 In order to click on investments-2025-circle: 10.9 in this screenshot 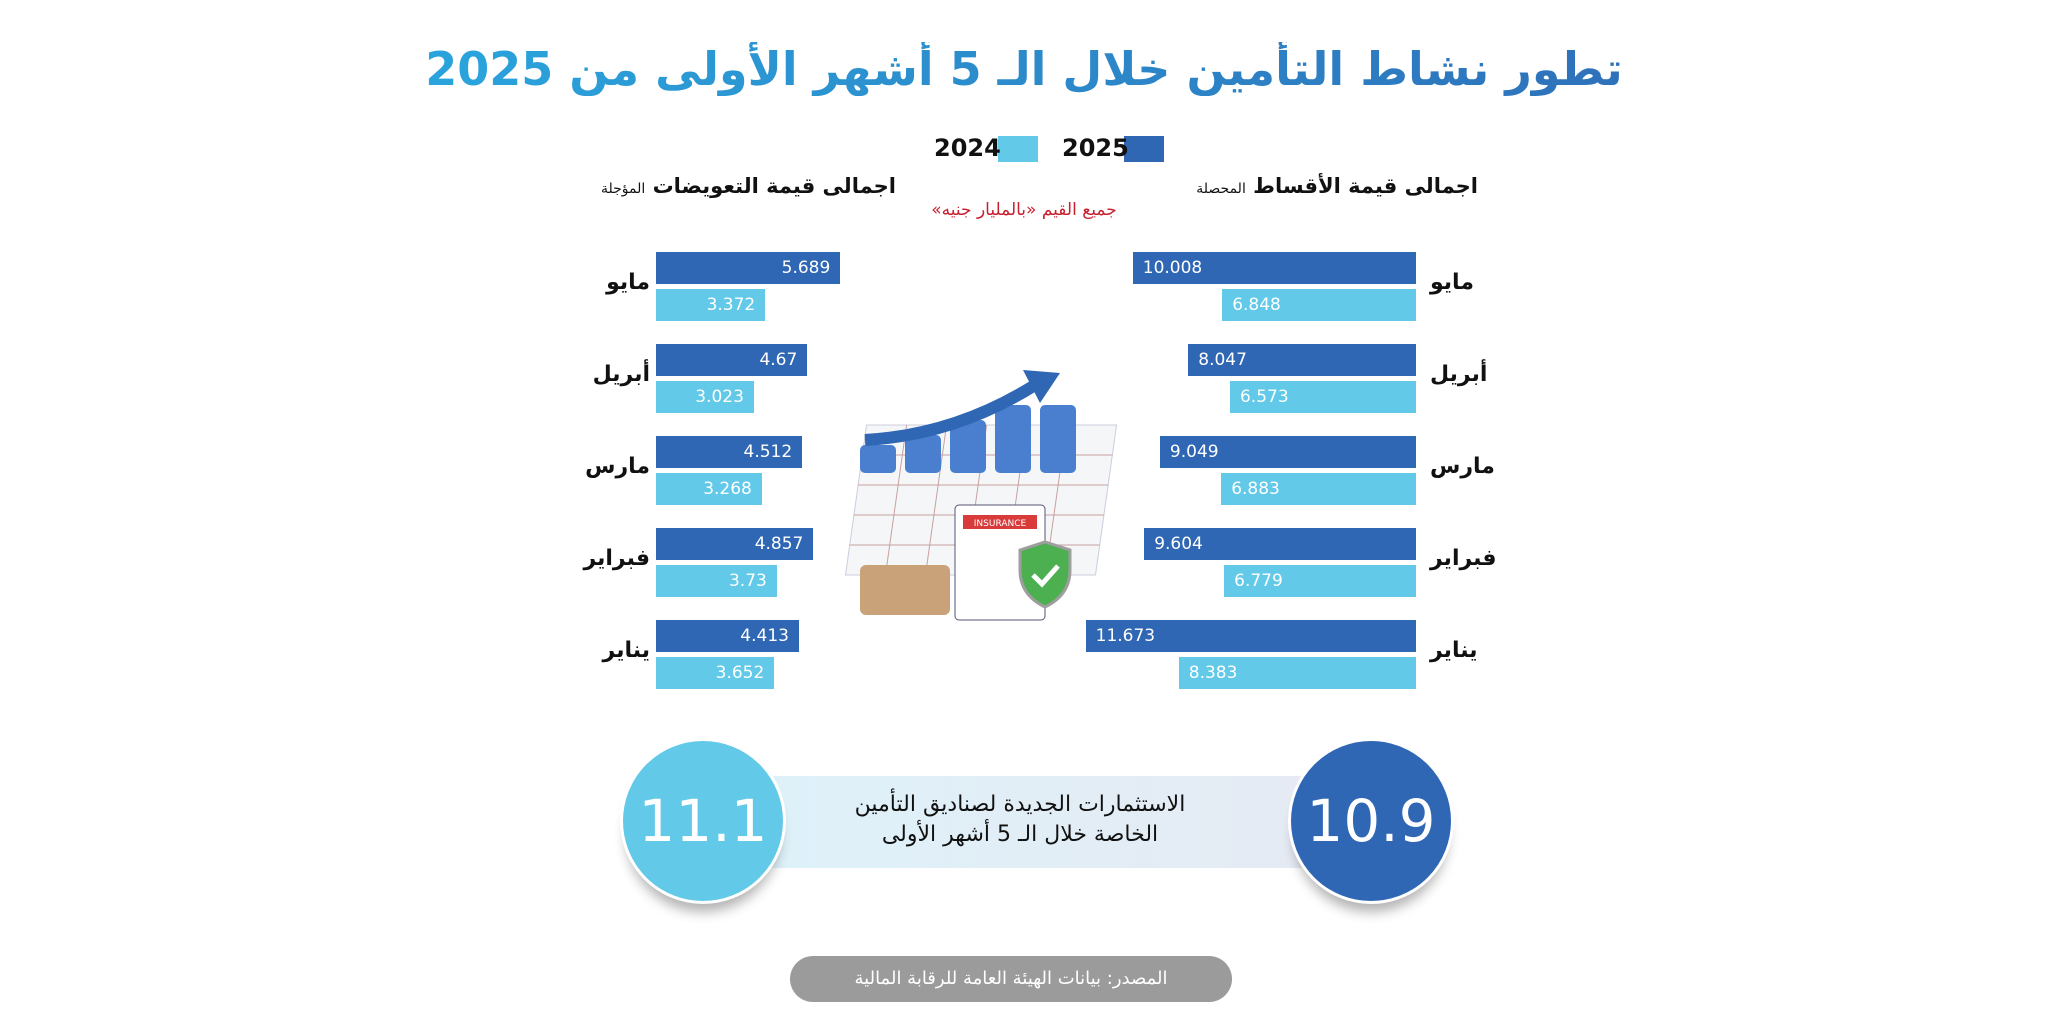, I will do `click(1371, 821)`.